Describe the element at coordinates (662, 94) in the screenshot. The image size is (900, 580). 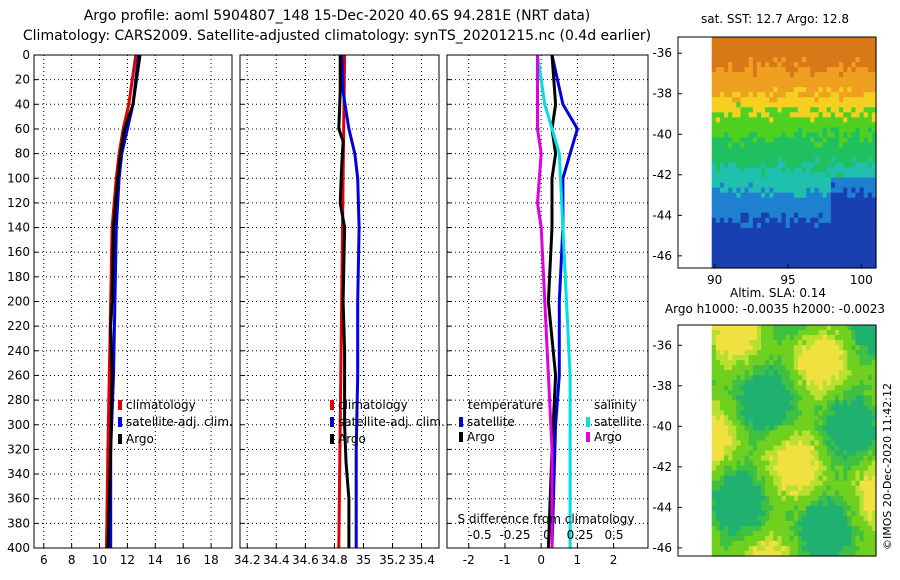
I see `map-y-tick-label: -38` at that location.